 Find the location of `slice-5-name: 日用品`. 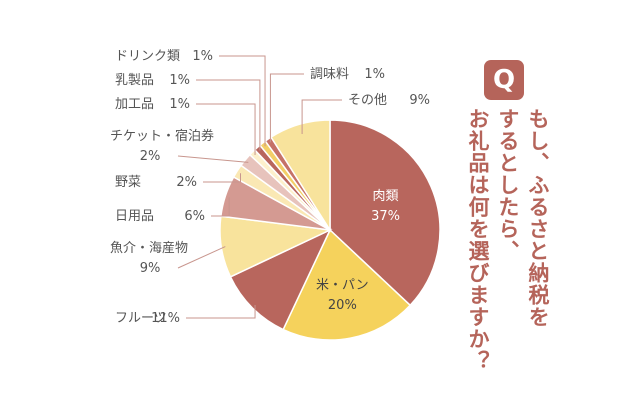

slice-5-name: 日用品 is located at coordinates (134, 216).